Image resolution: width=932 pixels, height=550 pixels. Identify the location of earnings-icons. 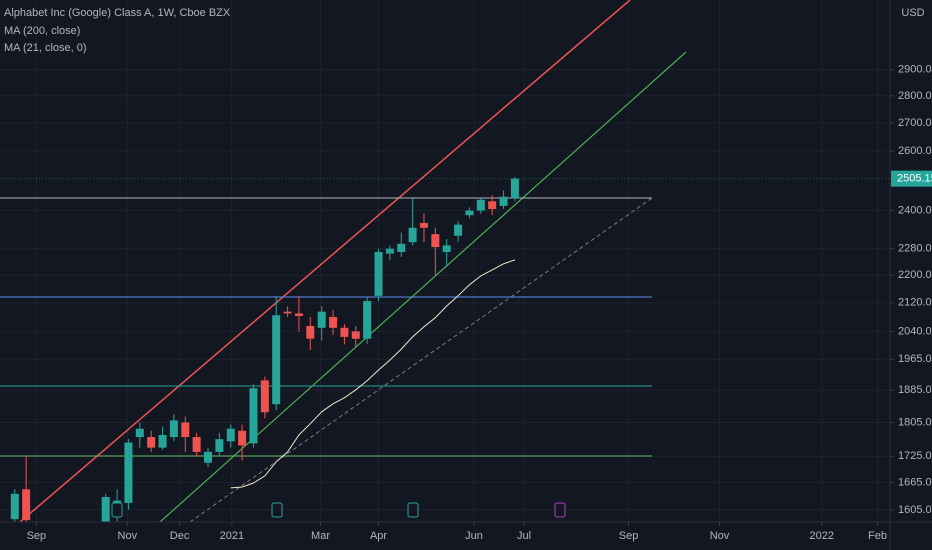
(338, 510).